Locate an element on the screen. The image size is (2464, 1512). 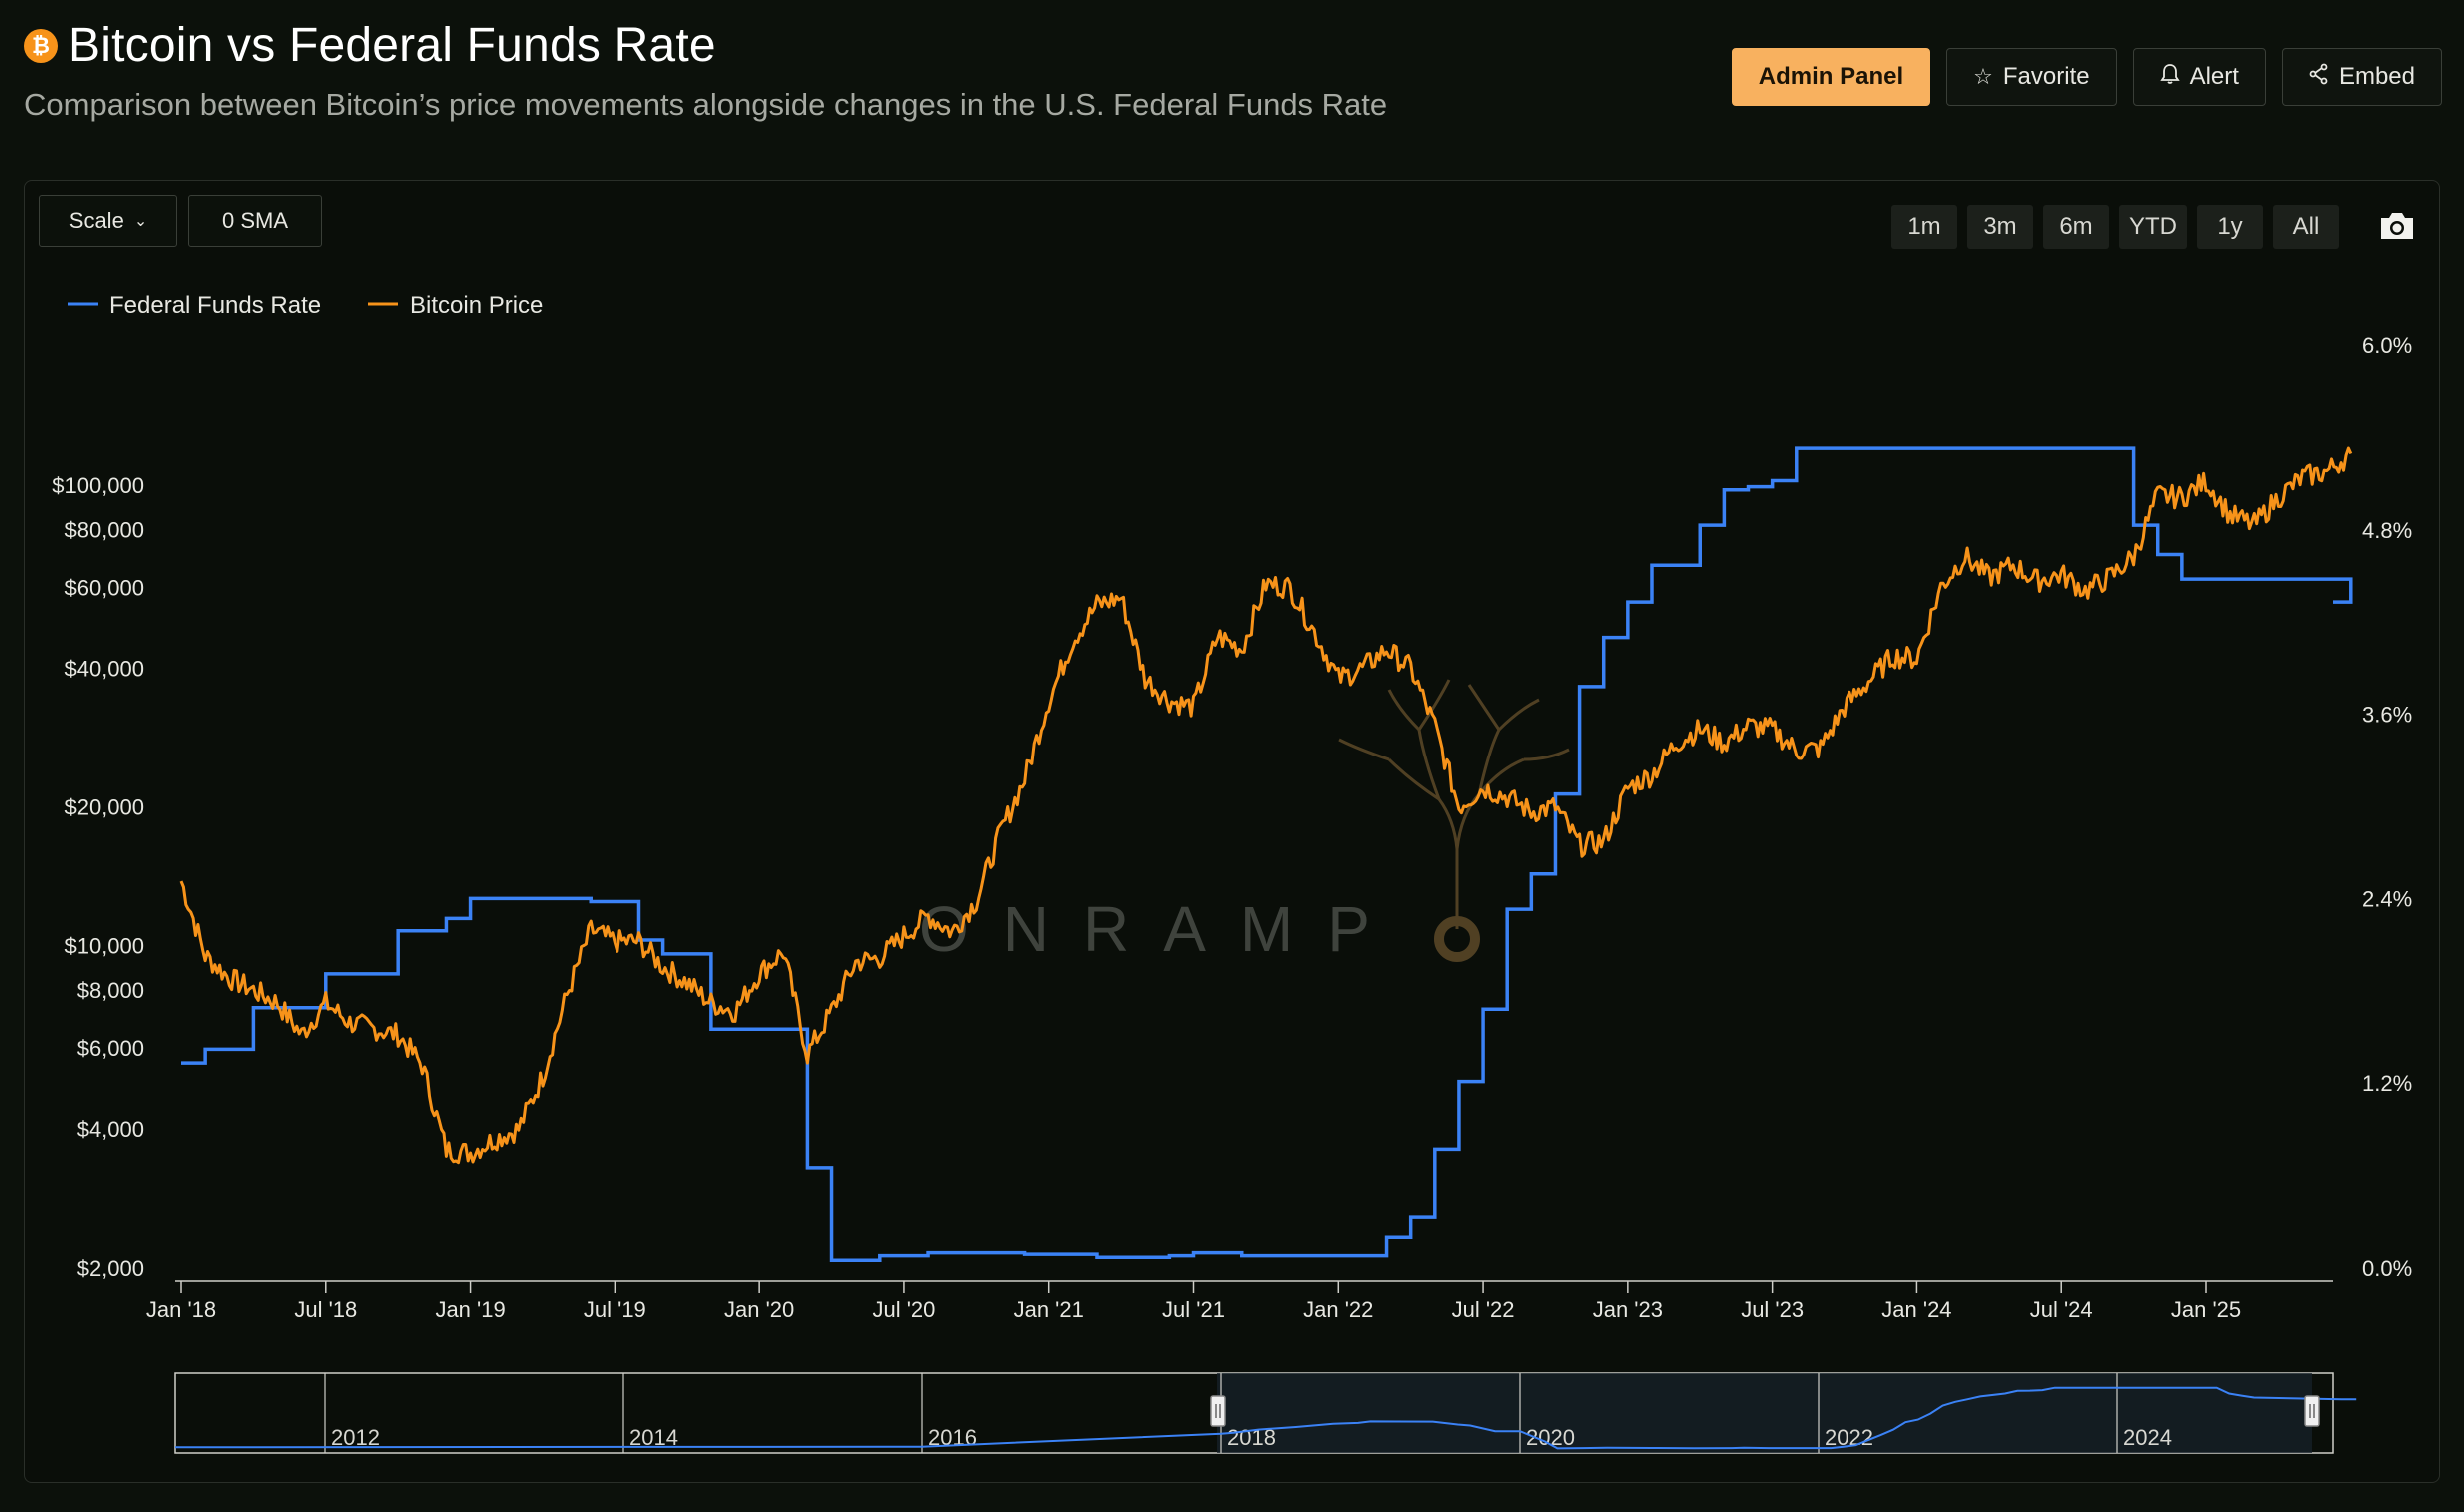
favorite-button: ☆ Favorite is located at coordinates (2031, 77).